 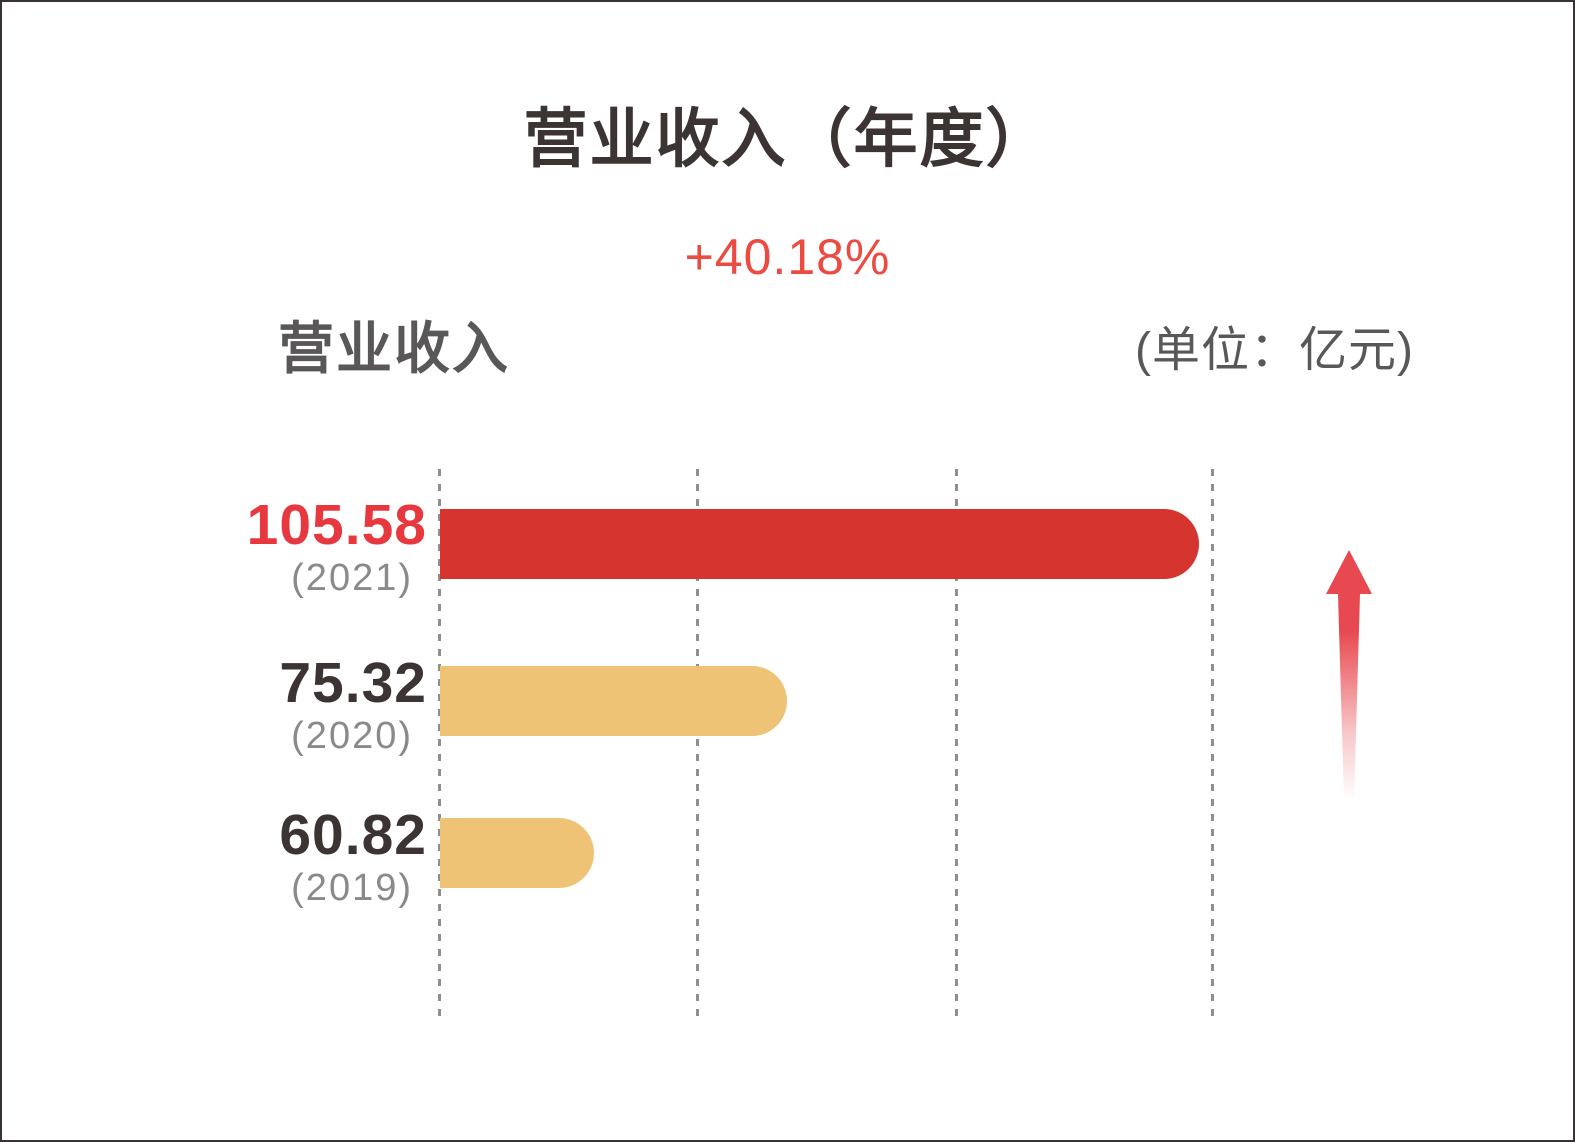 What do you see at coordinates (352, 736) in the screenshot?
I see `year-2020: (2020)` at bounding box center [352, 736].